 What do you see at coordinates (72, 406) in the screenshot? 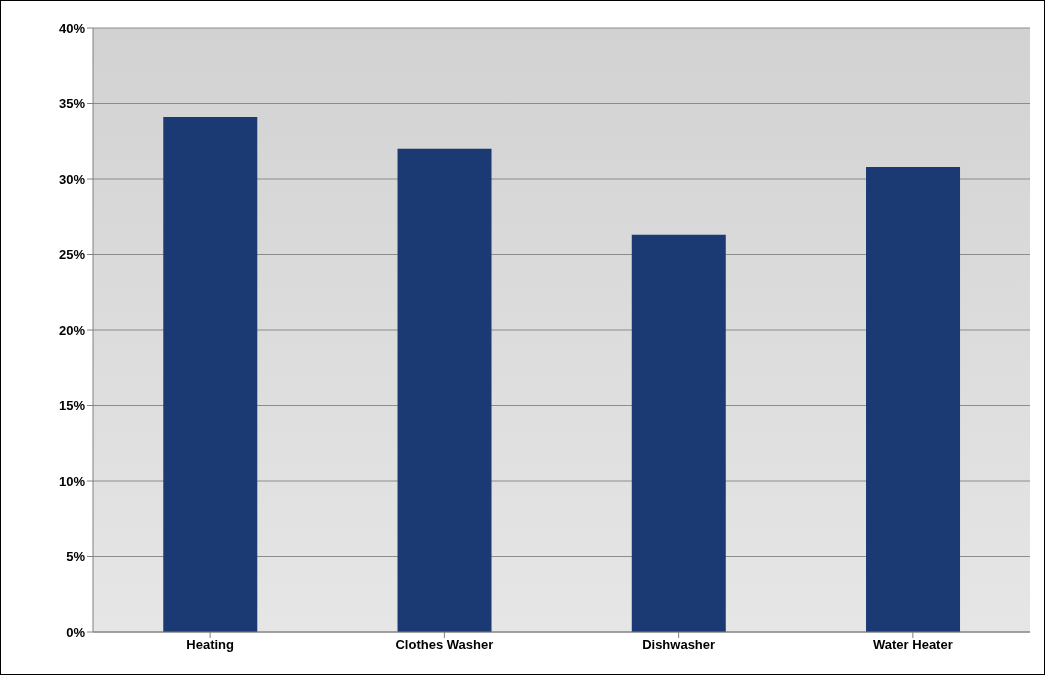
I see `y-tick-label: 15%` at bounding box center [72, 406].